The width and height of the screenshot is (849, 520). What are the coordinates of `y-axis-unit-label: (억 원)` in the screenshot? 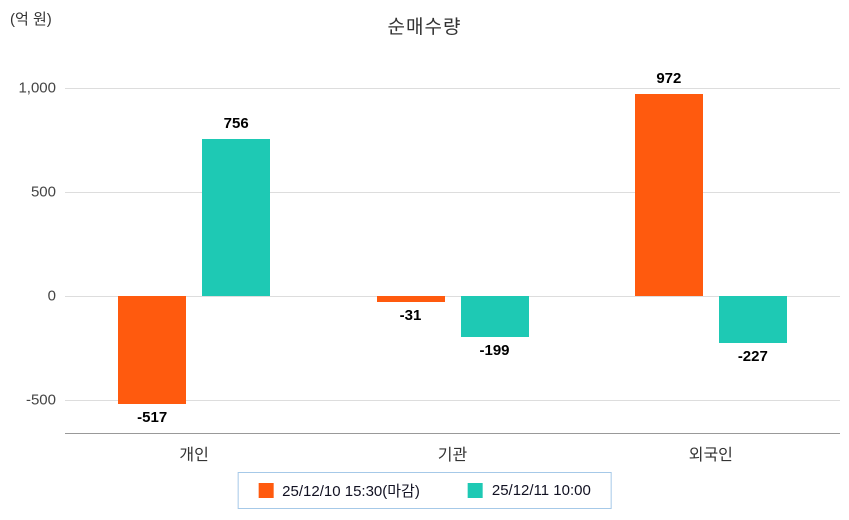 It's located at (31, 19).